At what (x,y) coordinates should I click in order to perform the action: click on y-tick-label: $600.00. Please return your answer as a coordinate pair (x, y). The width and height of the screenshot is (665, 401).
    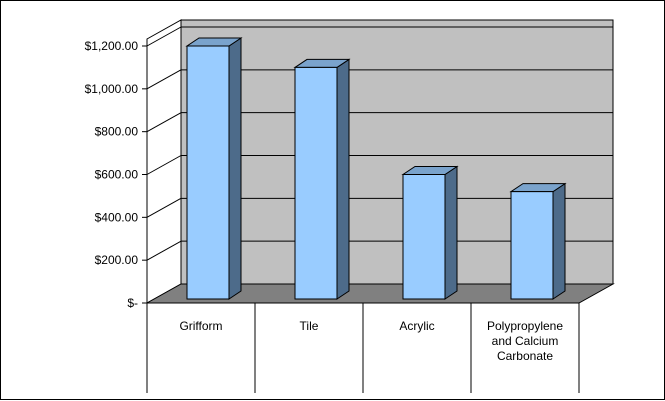
    Looking at the image, I should click on (117, 175).